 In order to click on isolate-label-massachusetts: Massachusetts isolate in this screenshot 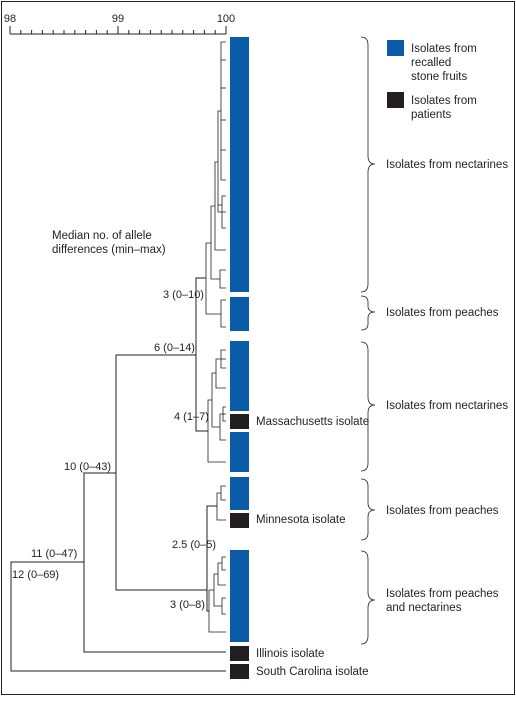, I will do `click(312, 422)`.